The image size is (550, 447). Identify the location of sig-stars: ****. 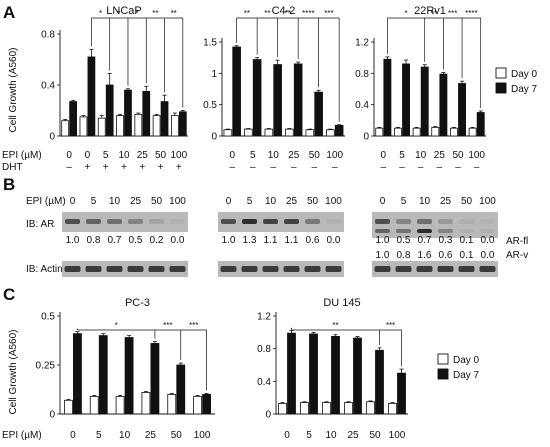
(471, 13).